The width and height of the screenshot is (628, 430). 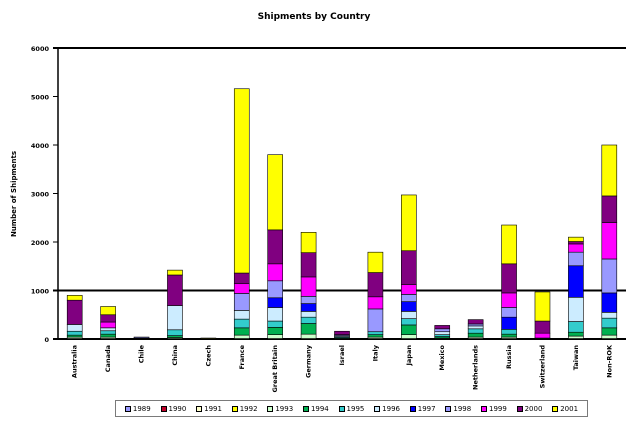 What do you see at coordinates (275, 369) in the screenshot?
I see `x-tick-label: Great Britain` at bounding box center [275, 369].